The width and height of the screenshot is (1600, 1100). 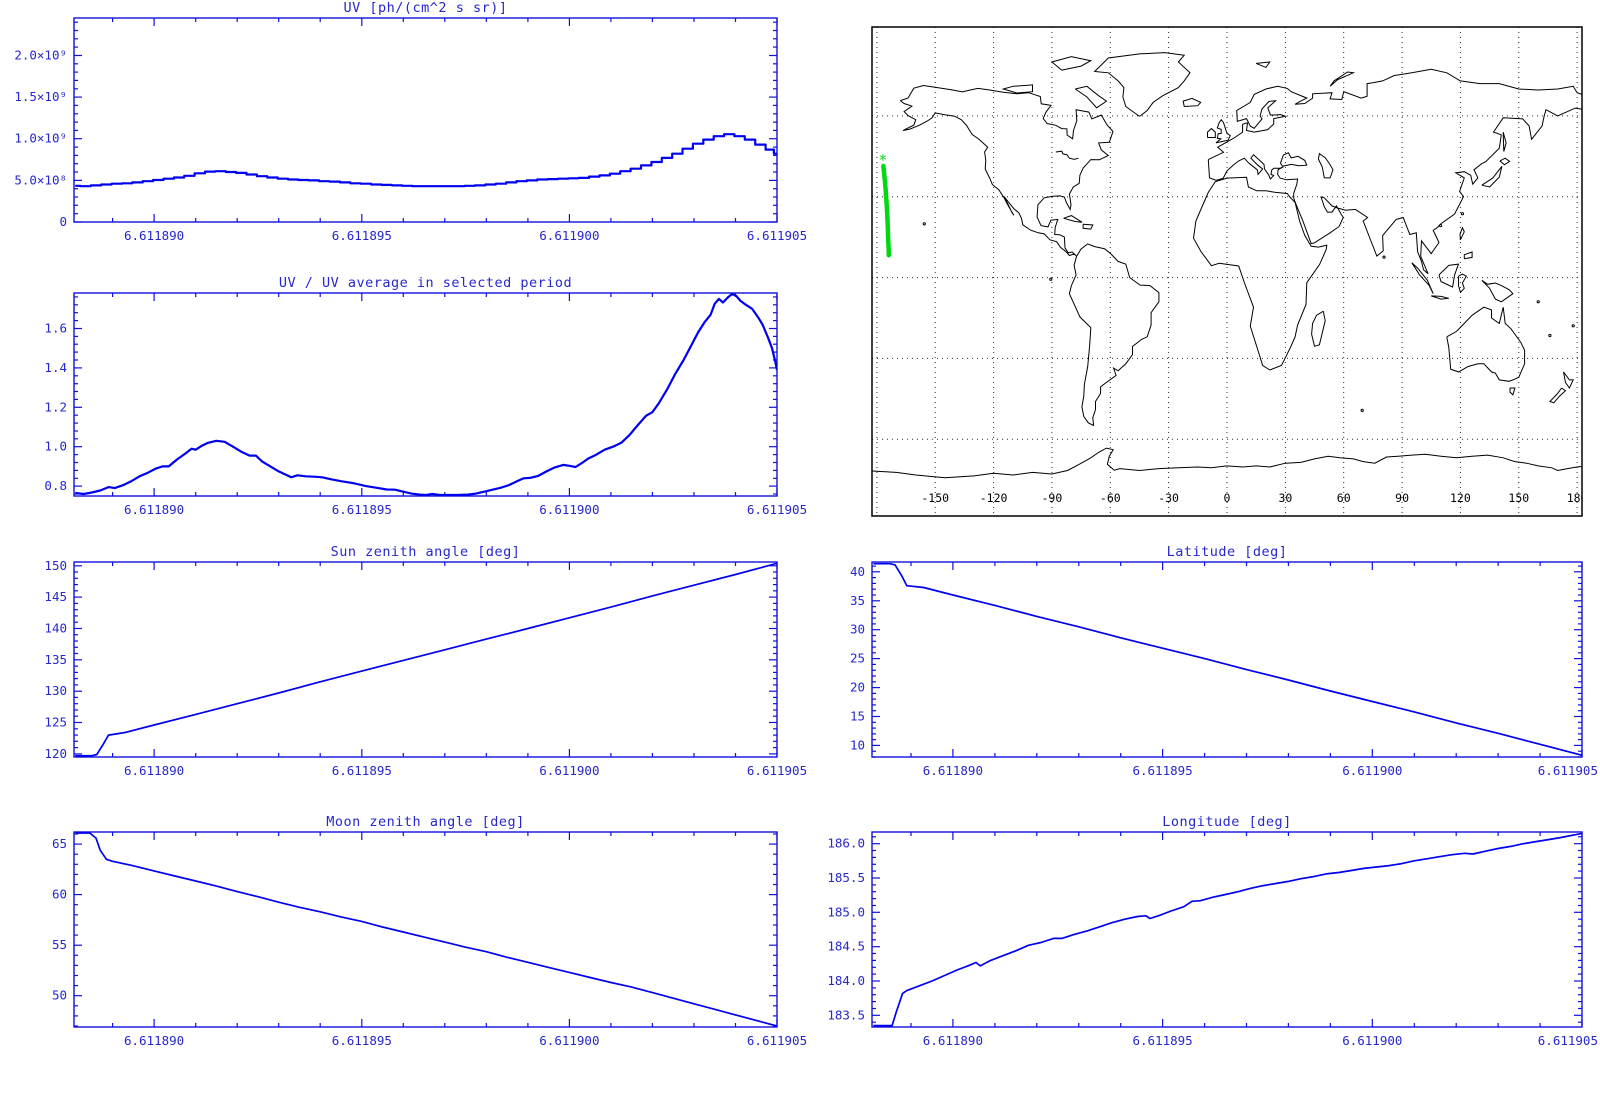 What do you see at coordinates (777, 1040) in the screenshot?
I see `moon-zenith-x-tick-label: 6.611905` at bounding box center [777, 1040].